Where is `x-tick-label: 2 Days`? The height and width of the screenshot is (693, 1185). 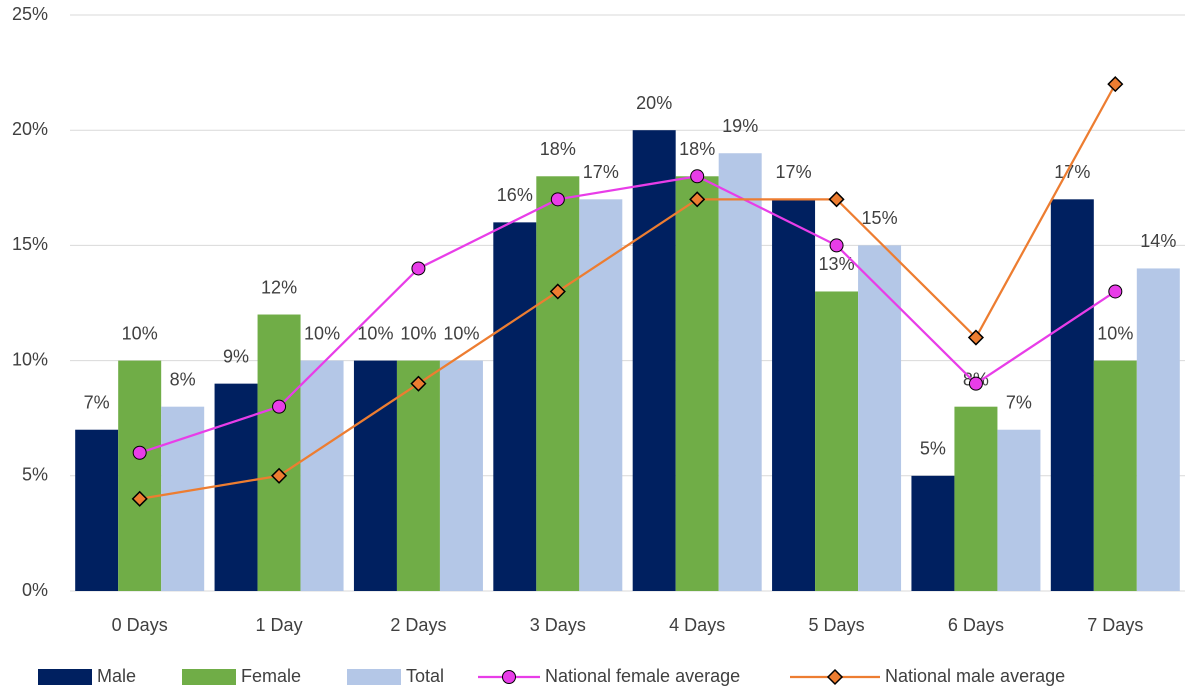 x-tick-label: 2 Days is located at coordinates (418, 625).